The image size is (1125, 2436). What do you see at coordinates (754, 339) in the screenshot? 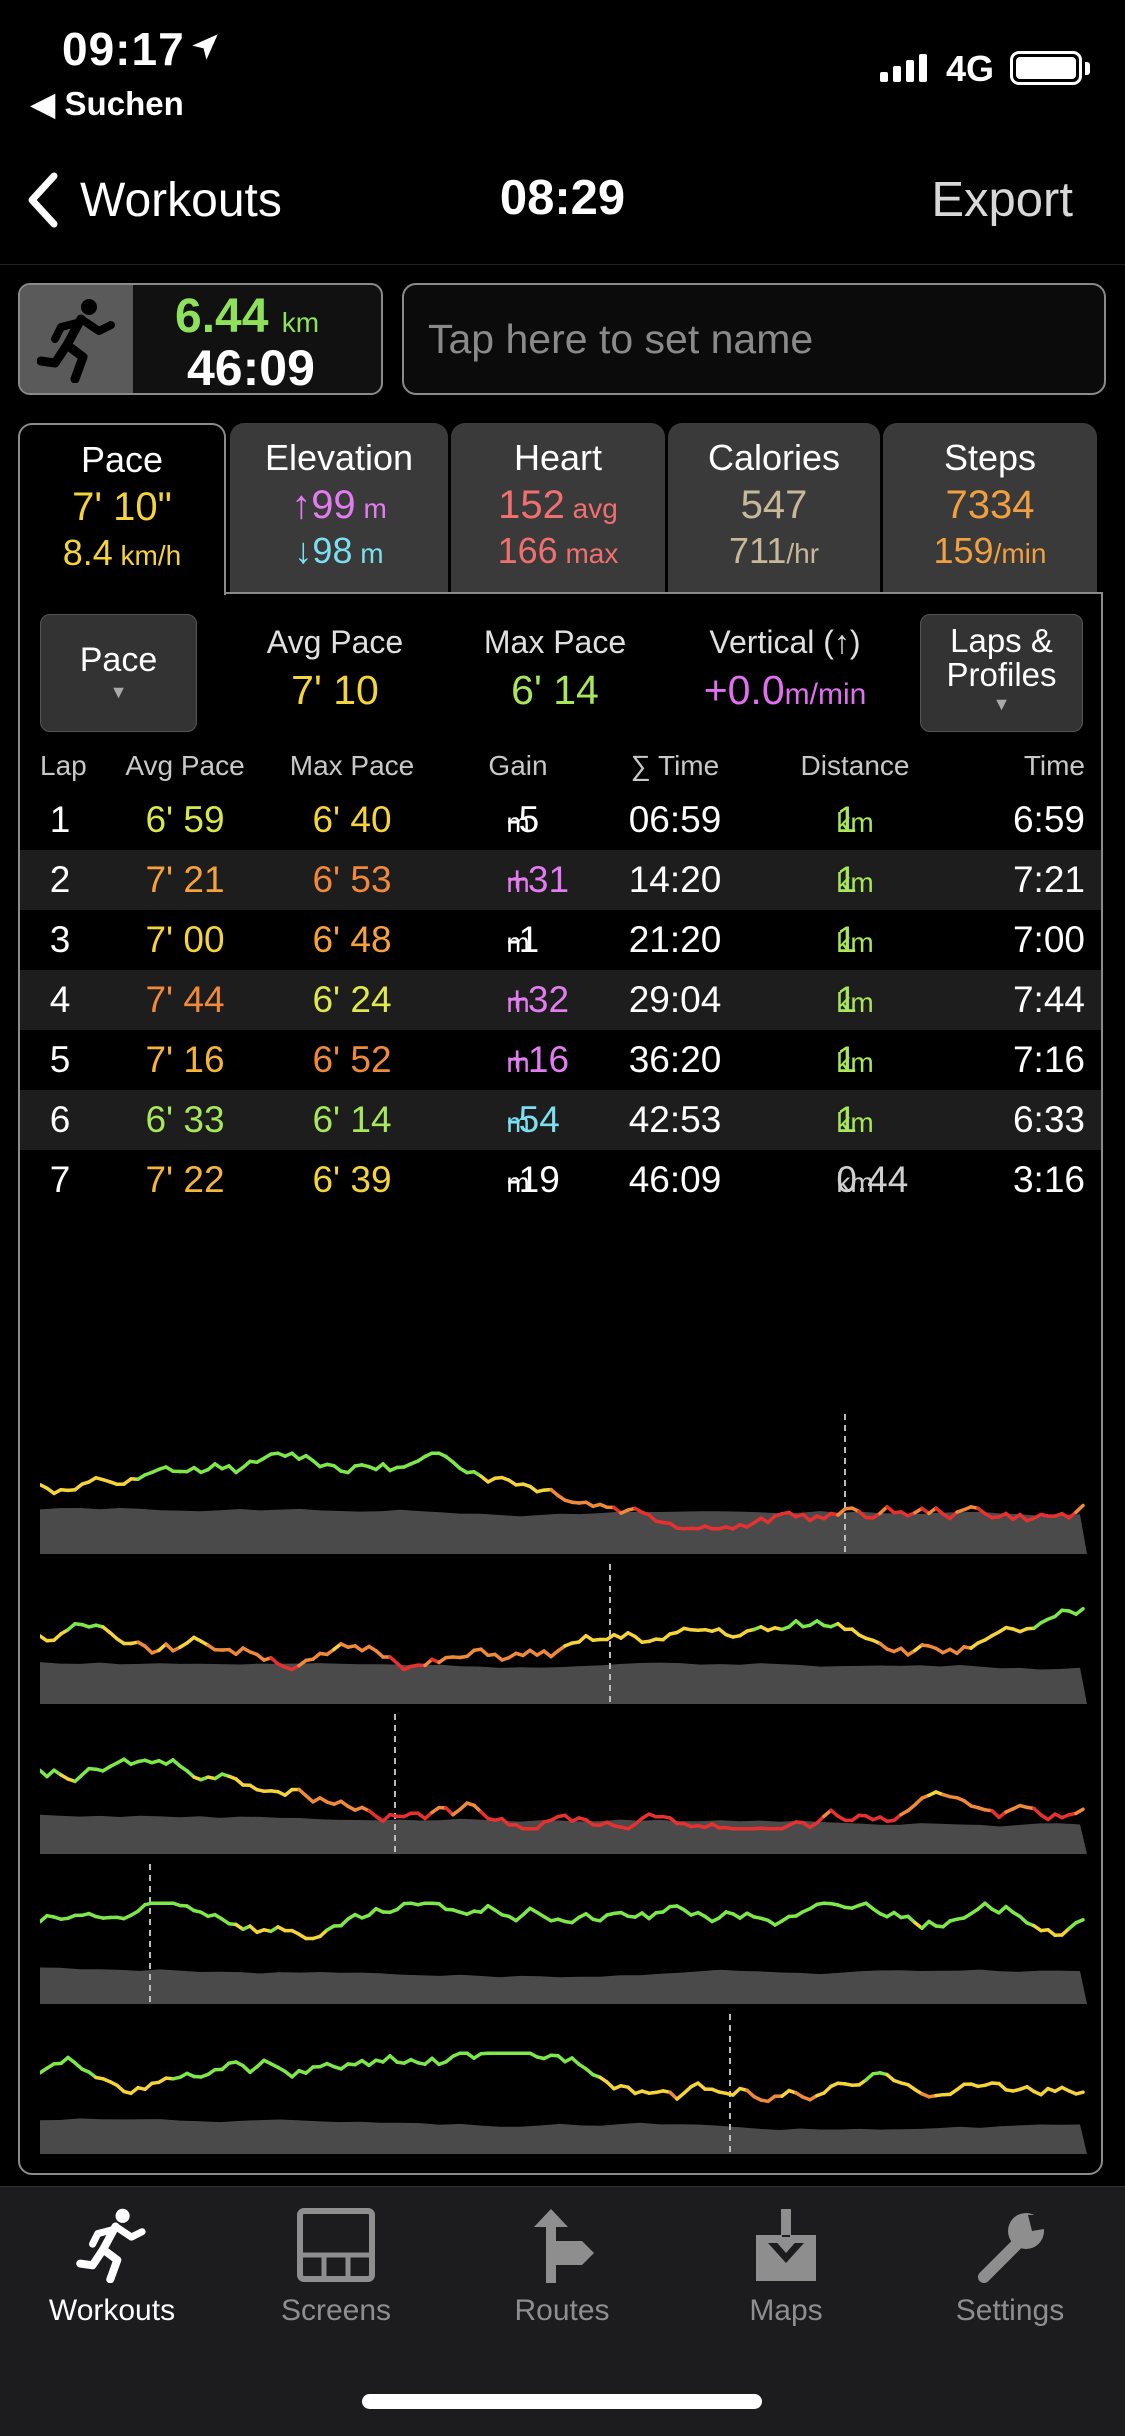
I see `workout-name-field: Tap here to set name` at bounding box center [754, 339].